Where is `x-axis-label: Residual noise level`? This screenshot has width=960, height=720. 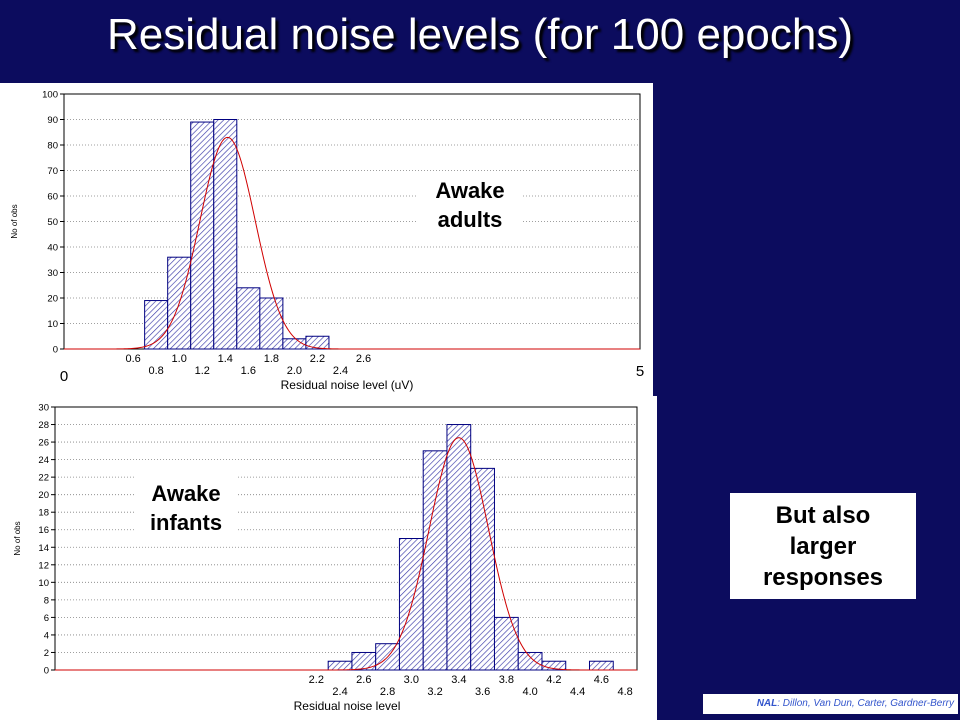 x-axis-label: Residual noise level is located at coordinates (347, 706).